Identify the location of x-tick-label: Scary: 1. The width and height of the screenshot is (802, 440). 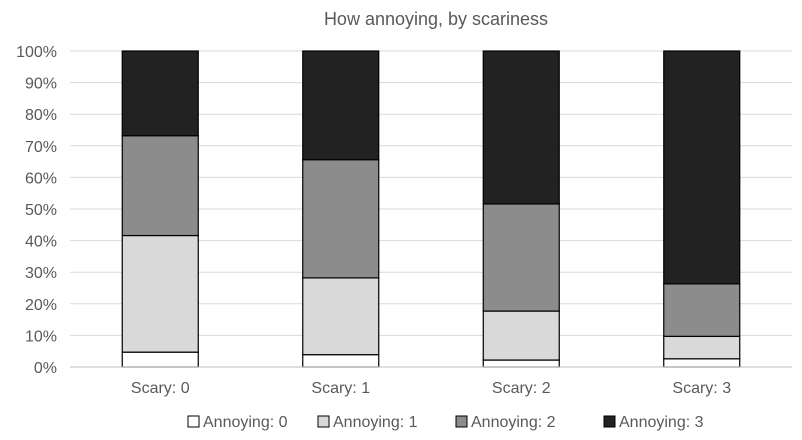
(340, 388).